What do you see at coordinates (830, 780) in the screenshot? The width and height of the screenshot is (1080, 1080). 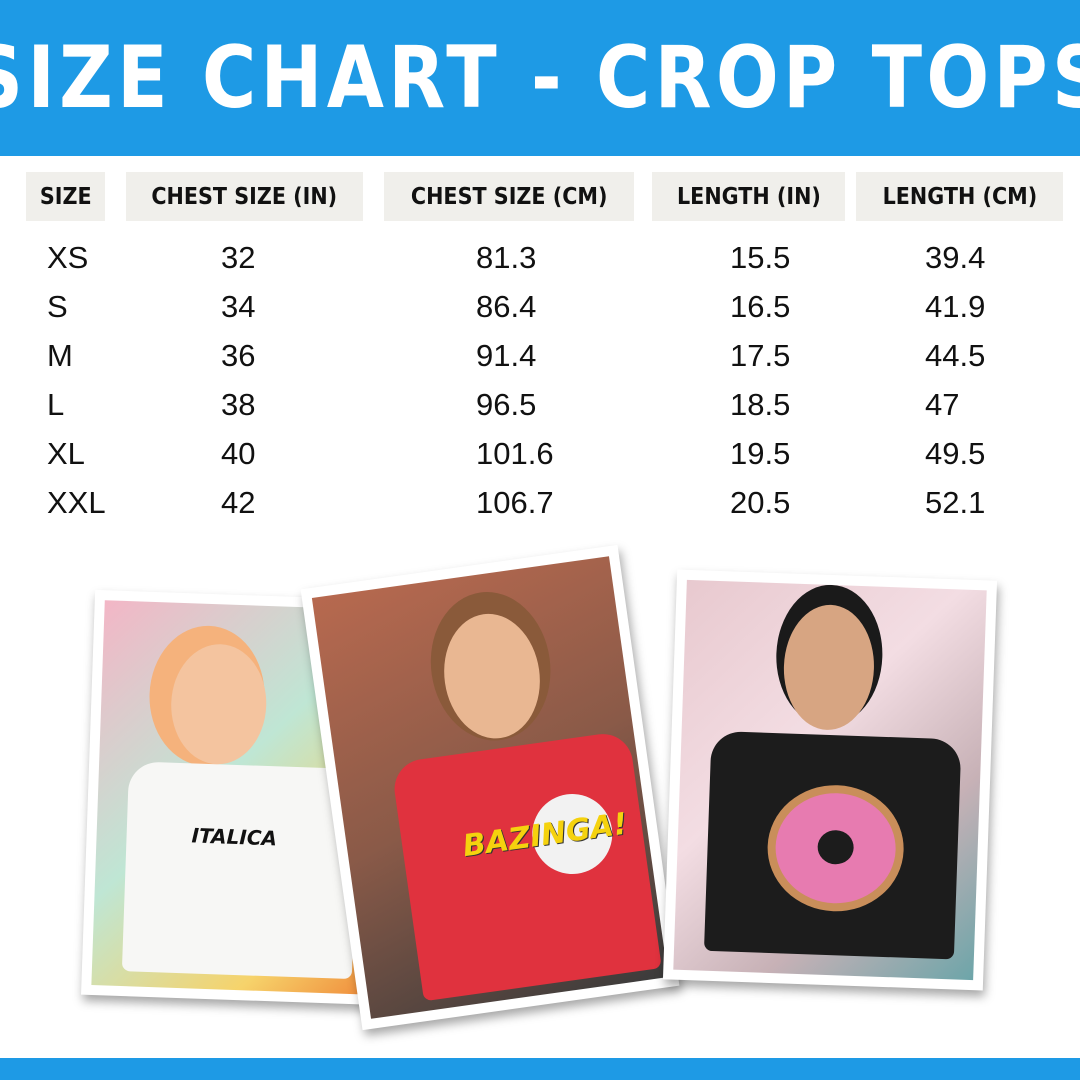 I see `photo-black-crop-top` at bounding box center [830, 780].